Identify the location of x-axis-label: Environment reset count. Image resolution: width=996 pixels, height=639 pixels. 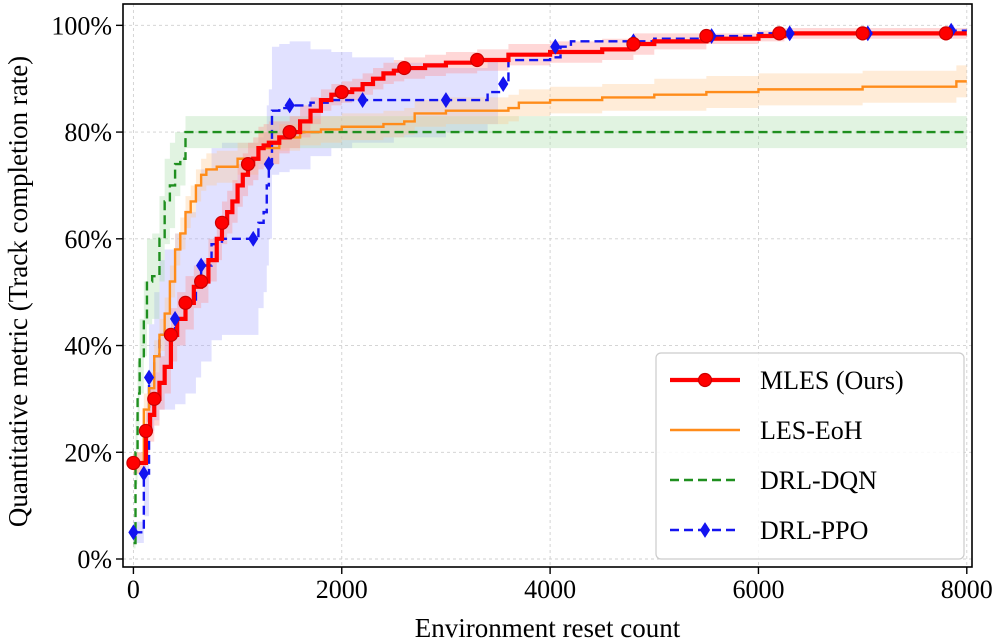
(548, 626).